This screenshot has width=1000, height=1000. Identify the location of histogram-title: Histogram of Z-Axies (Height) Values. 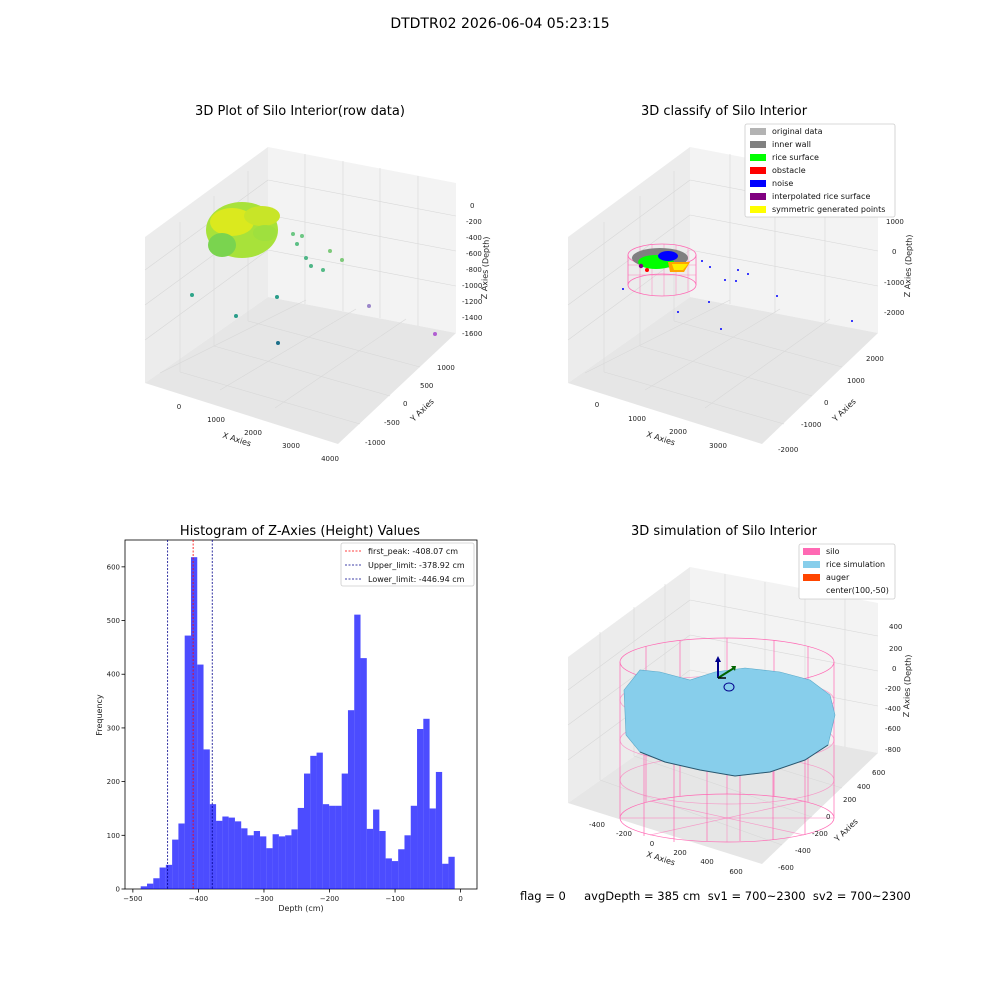
(300, 531).